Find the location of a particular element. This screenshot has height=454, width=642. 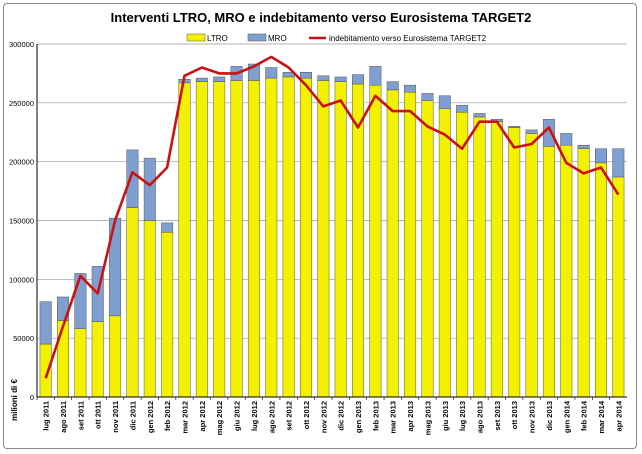

y-tick-label: 150000 is located at coordinates (21, 221).